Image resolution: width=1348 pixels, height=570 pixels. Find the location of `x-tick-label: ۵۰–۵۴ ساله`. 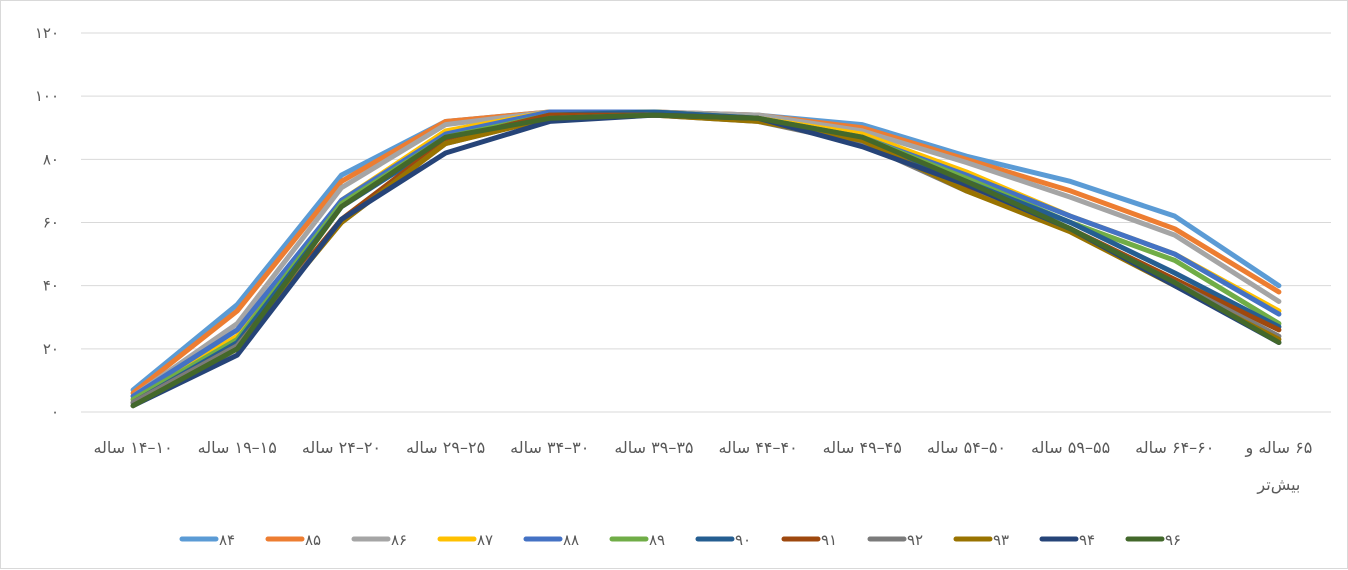

x-tick-label: ۵۰–۵۴ ساله is located at coordinates (966, 447).